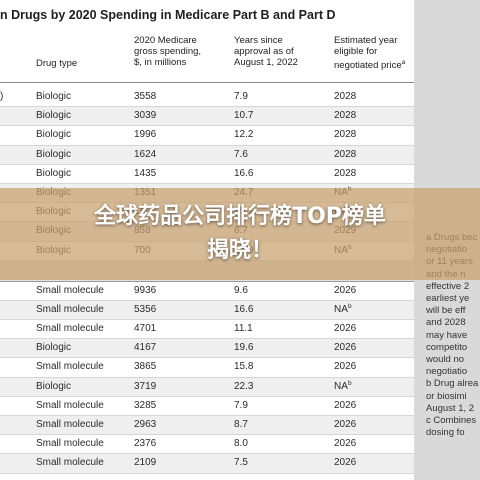 Image resolution: width=480 pixels, height=480 pixels. What do you see at coordinates (207, 155) in the screenshot?
I see `table-row: Biologic 1624 7.6 2028` at bounding box center [207, 155].